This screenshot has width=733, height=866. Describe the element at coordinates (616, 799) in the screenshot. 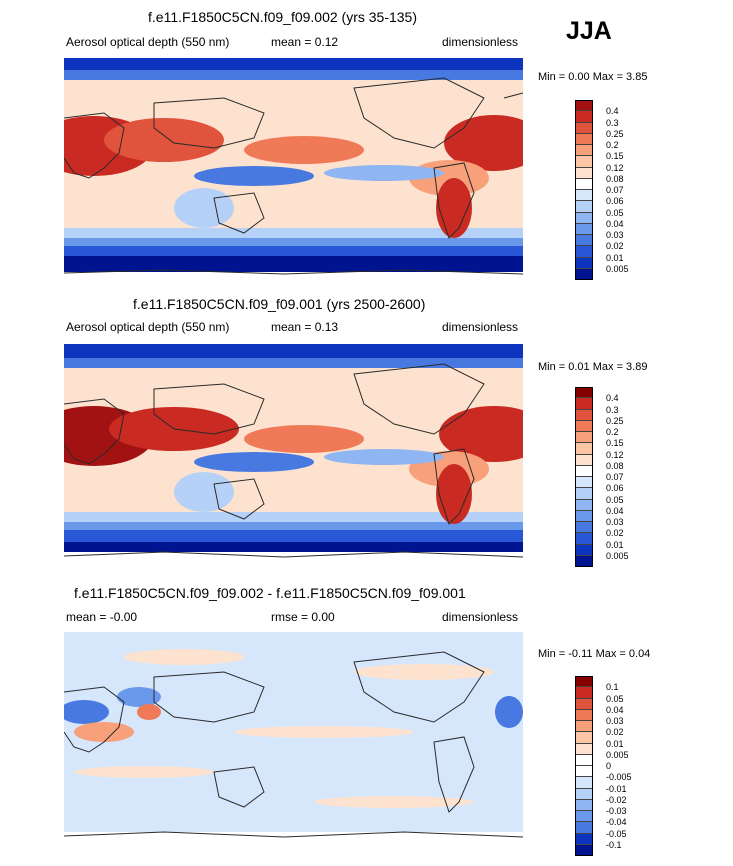

I see `colorbar-tick-label: -0.02` at that location.